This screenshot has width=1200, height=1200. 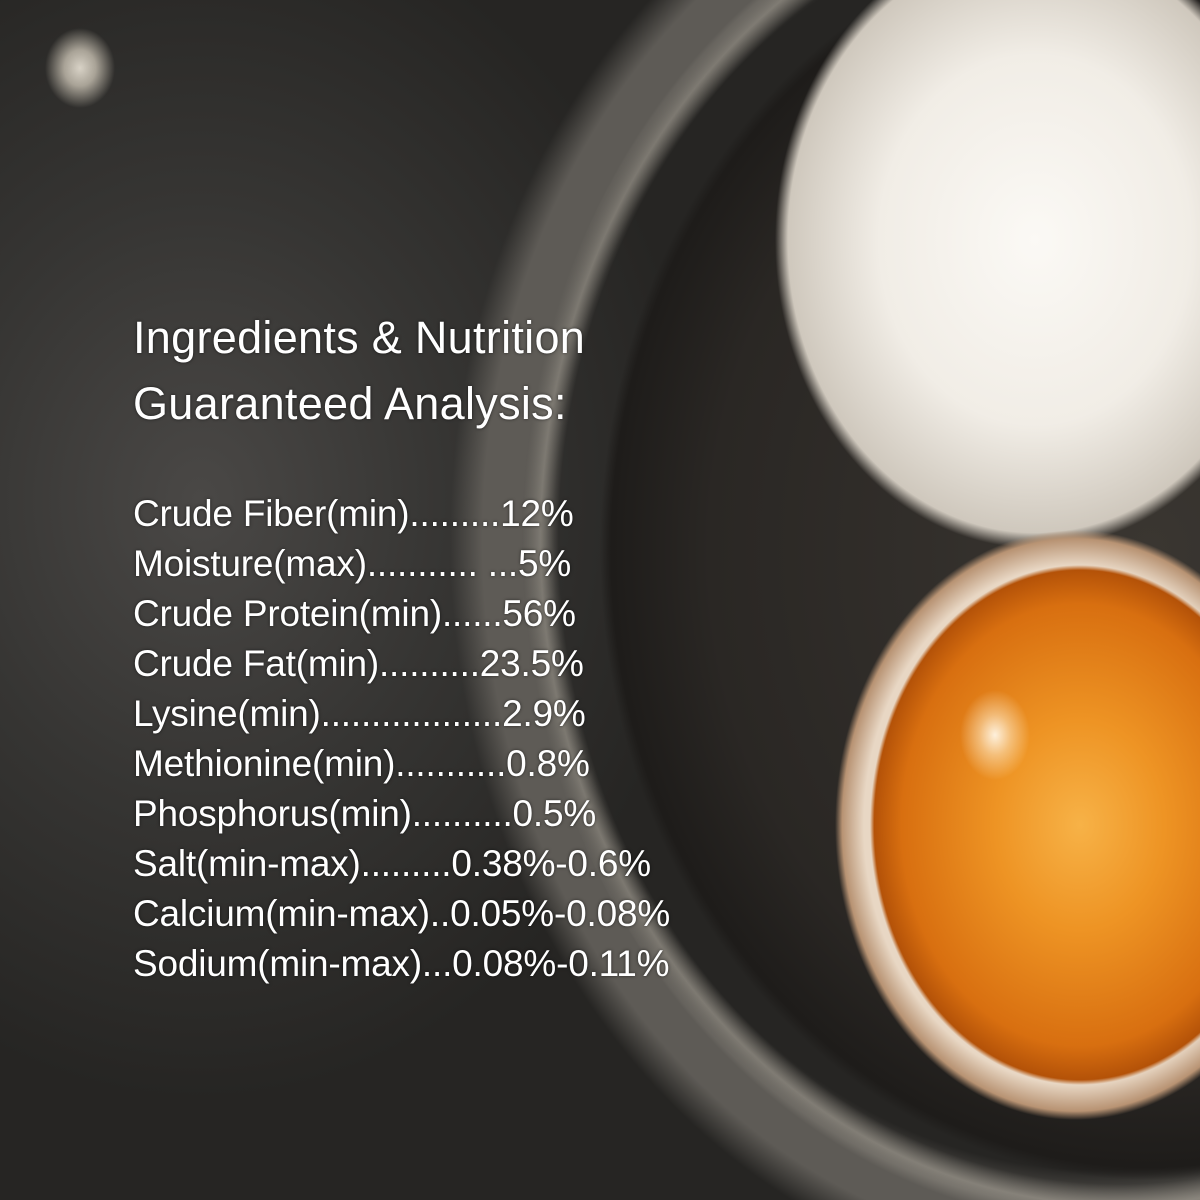 I want to click on heading-line-2: Guaranteed Analysis:, so click(x=350, y=403).